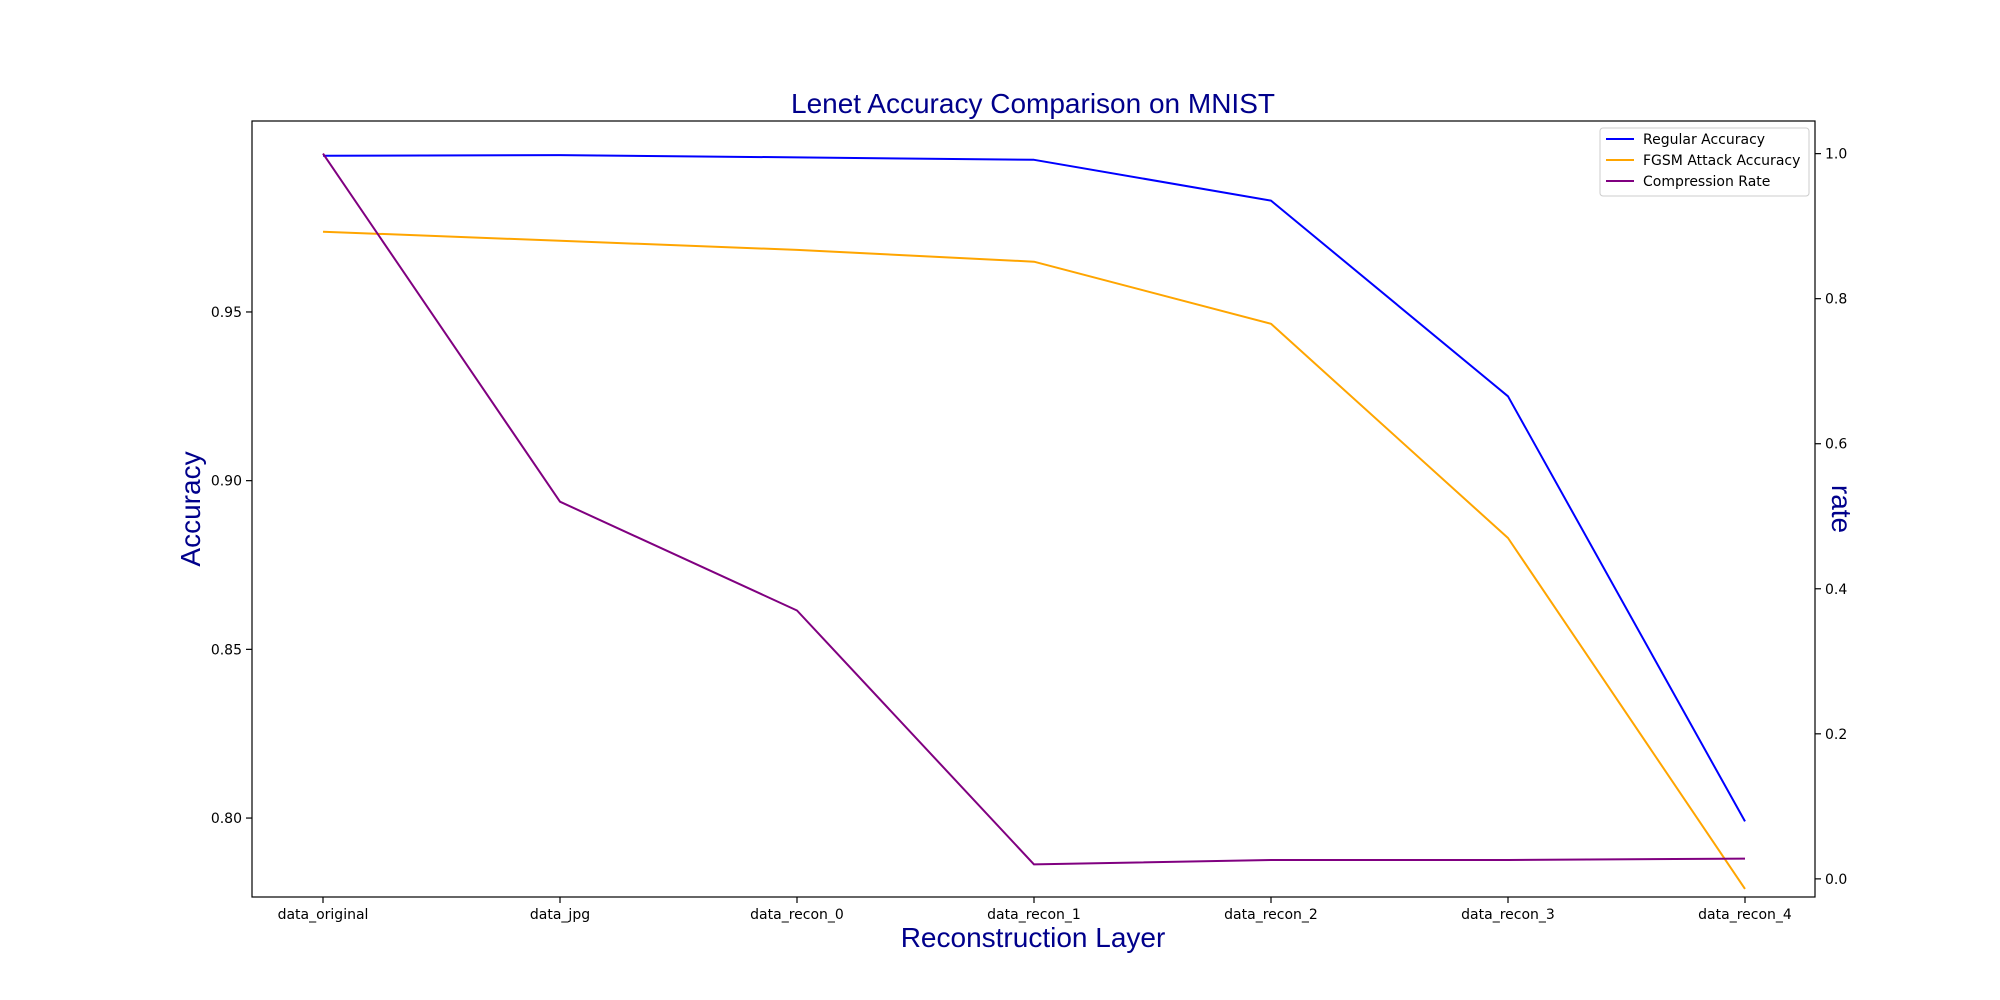 This screenshot has width=2000, height=1000. Describe the element at coordinates (1836, 735) in the screenshot. I see `y-tick-label-right: 0.2` at that location.